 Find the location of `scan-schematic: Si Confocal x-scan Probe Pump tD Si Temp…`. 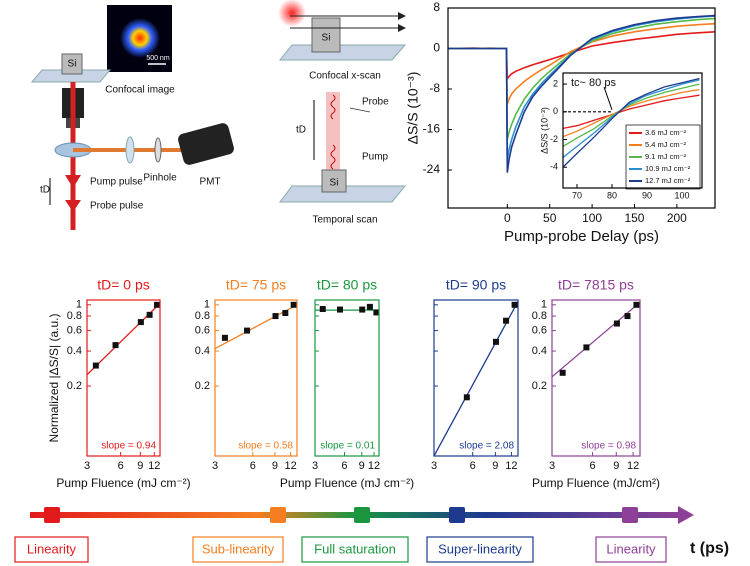

scan-schematic: Si Confocal x-scan Probe Pump tD Si Temp… is located at coordinates (342, 113).